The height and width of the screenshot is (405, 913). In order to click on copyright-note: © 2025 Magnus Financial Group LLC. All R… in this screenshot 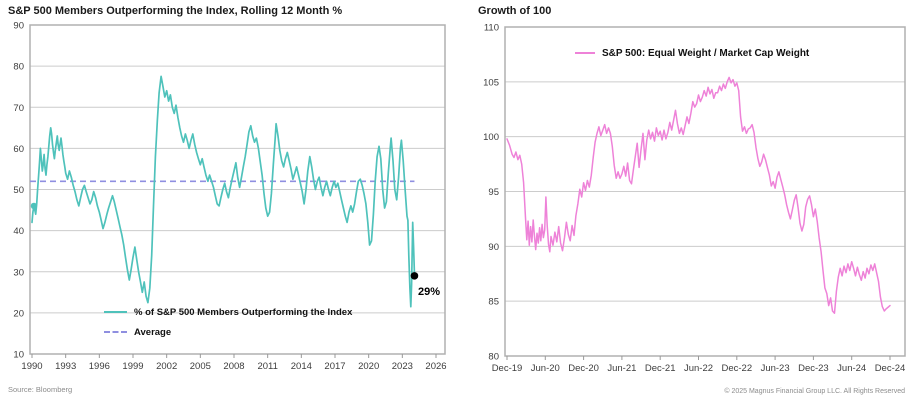, I will do `click(814, 391)`.